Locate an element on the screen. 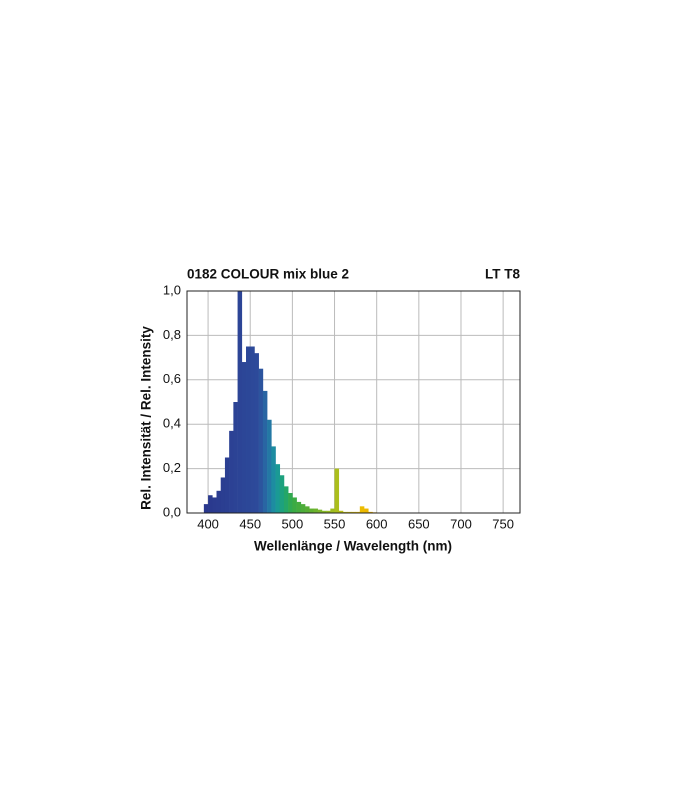  y-tick-label: 0,8 is located at coordinates (172, 334).